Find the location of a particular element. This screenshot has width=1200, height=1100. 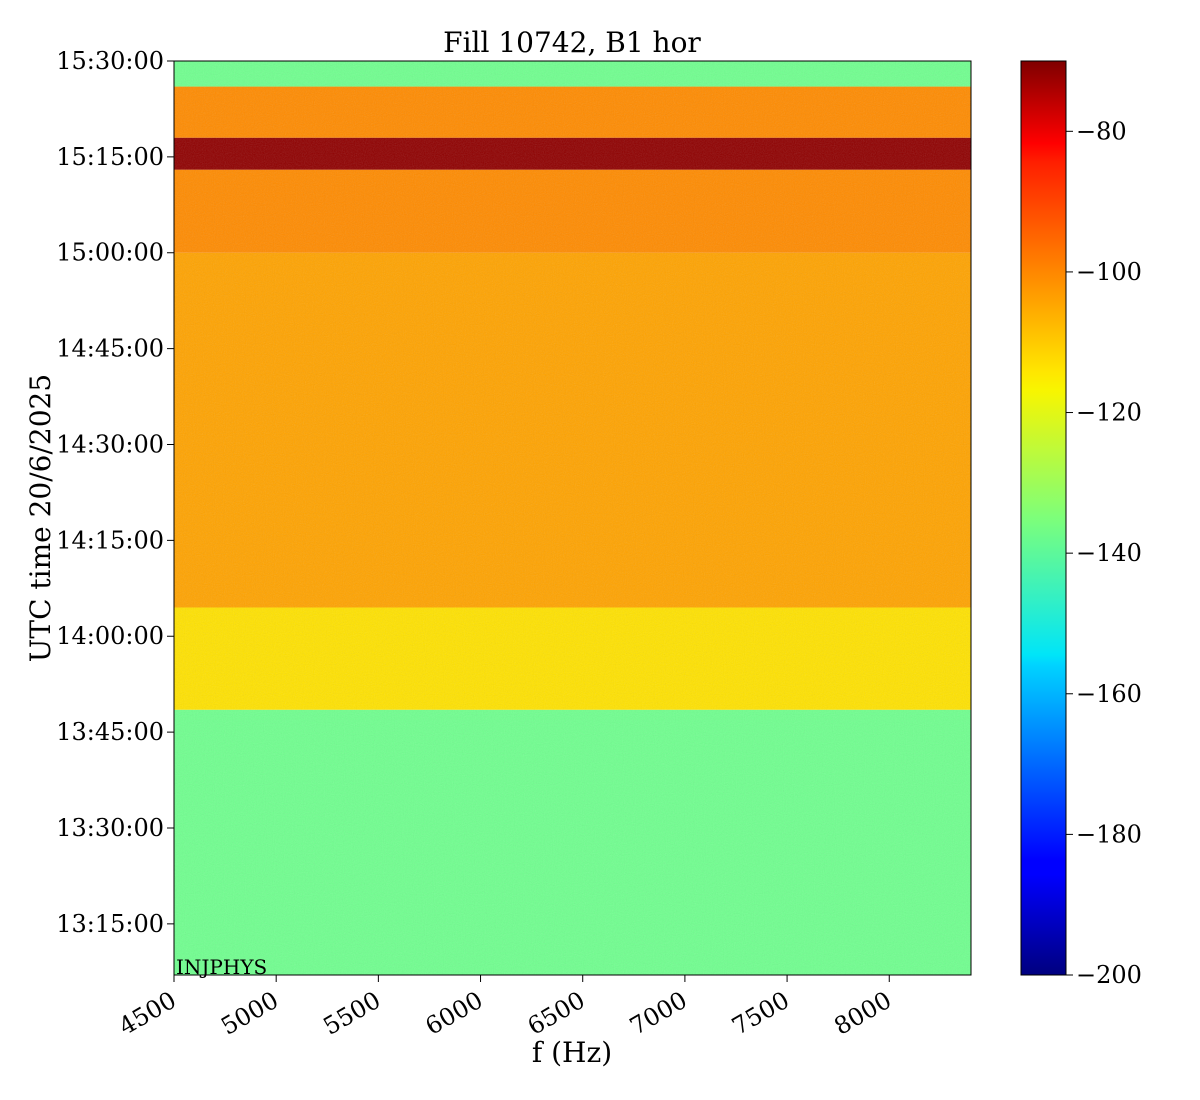

x-tick-label: 7500 is located at coordinates (760, 1013).